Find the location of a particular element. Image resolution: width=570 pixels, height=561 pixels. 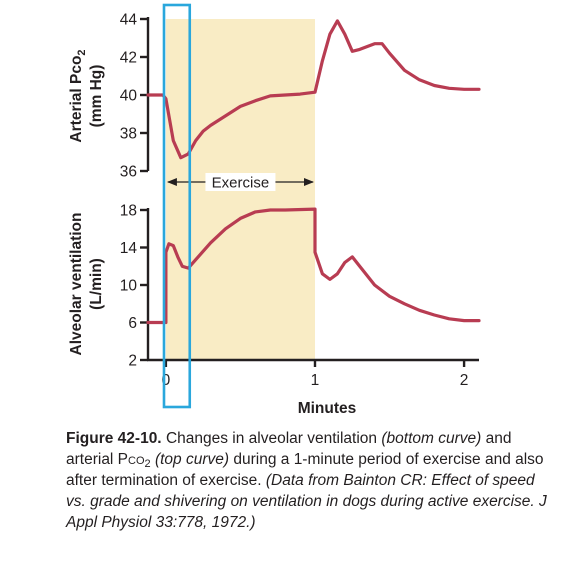

arterial-pco2-curve is located at coordinates (313, 89).